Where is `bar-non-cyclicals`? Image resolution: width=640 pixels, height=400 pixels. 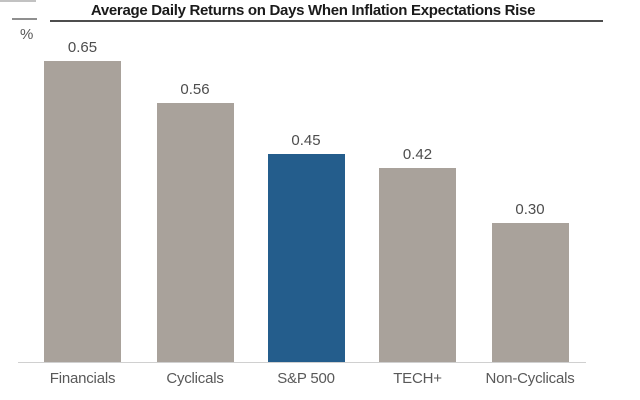
bar-non-cyclicals is located at coordinates (530, 292).